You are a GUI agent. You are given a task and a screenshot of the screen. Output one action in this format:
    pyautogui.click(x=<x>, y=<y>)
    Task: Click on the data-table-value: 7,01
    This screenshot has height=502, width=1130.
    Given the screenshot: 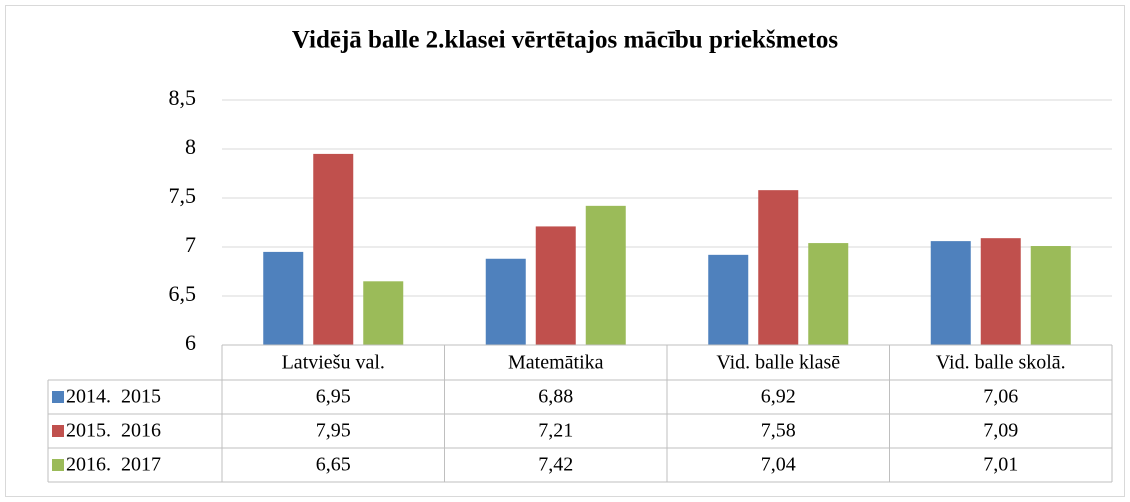 What is the action you would take?
    pyautogui.click(x=1000, y=465)
    